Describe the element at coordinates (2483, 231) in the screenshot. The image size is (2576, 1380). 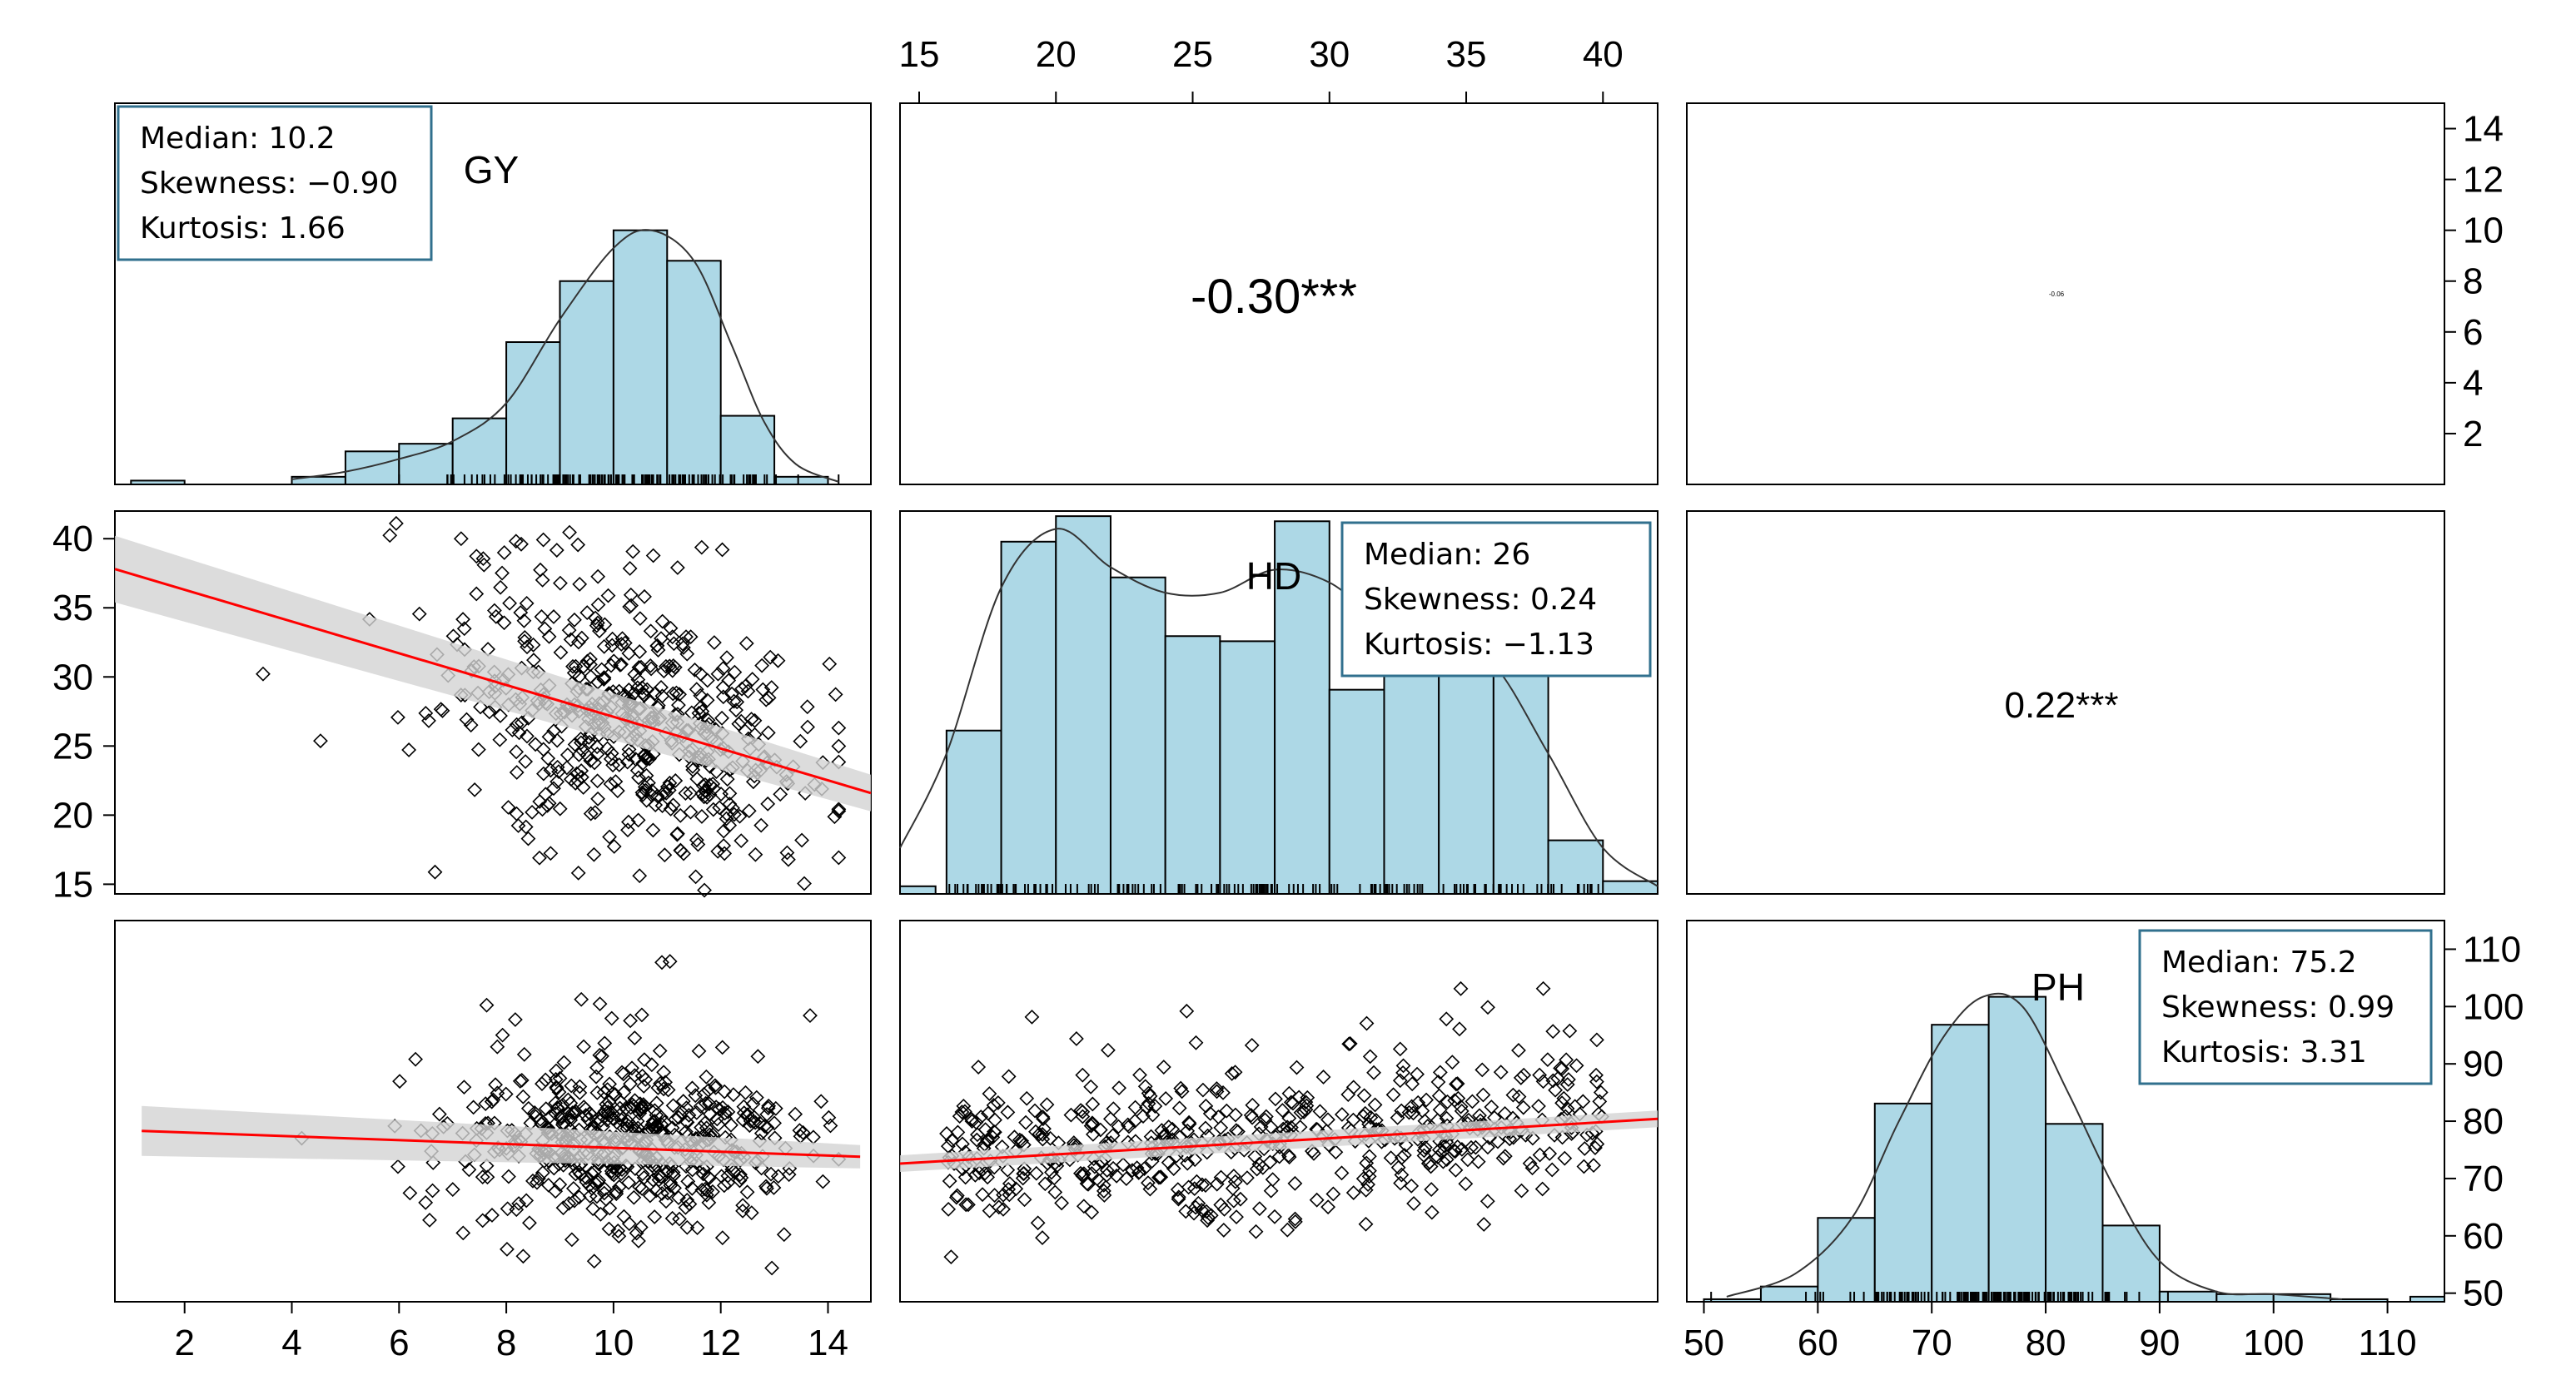
I see `y-tick-label-right: 10` at that location.